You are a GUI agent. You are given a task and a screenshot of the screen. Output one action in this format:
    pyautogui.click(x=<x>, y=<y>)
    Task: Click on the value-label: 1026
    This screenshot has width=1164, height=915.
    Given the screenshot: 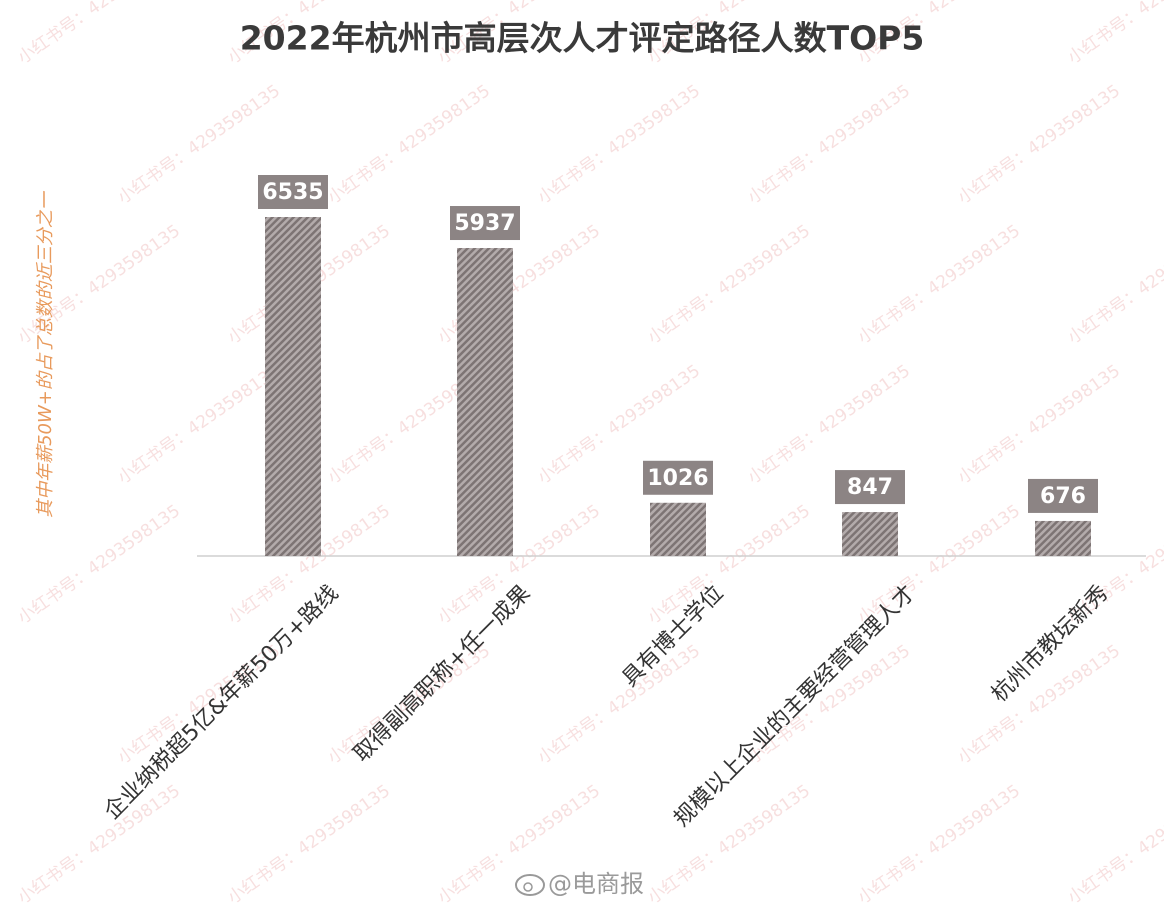 What is the action you would take?
    pyautogui.click(x=677, y=478)
    